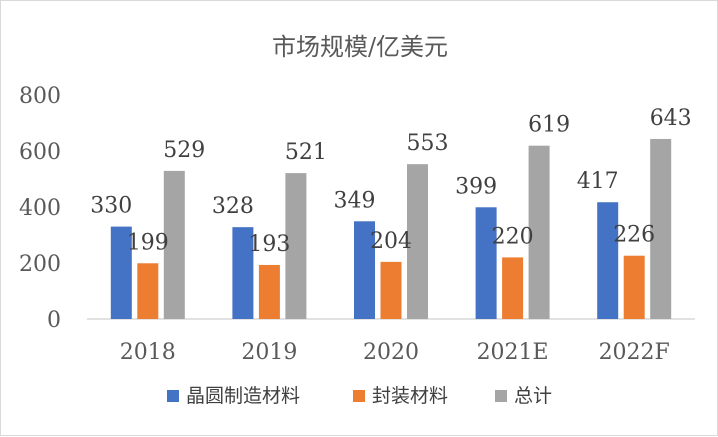 Image resolution: width=718 pixels, height=437 pixels. What do you see at coordinates (549, 125) in the screenshot?
I see `data-label: 619` at bounding box center [549, 125].